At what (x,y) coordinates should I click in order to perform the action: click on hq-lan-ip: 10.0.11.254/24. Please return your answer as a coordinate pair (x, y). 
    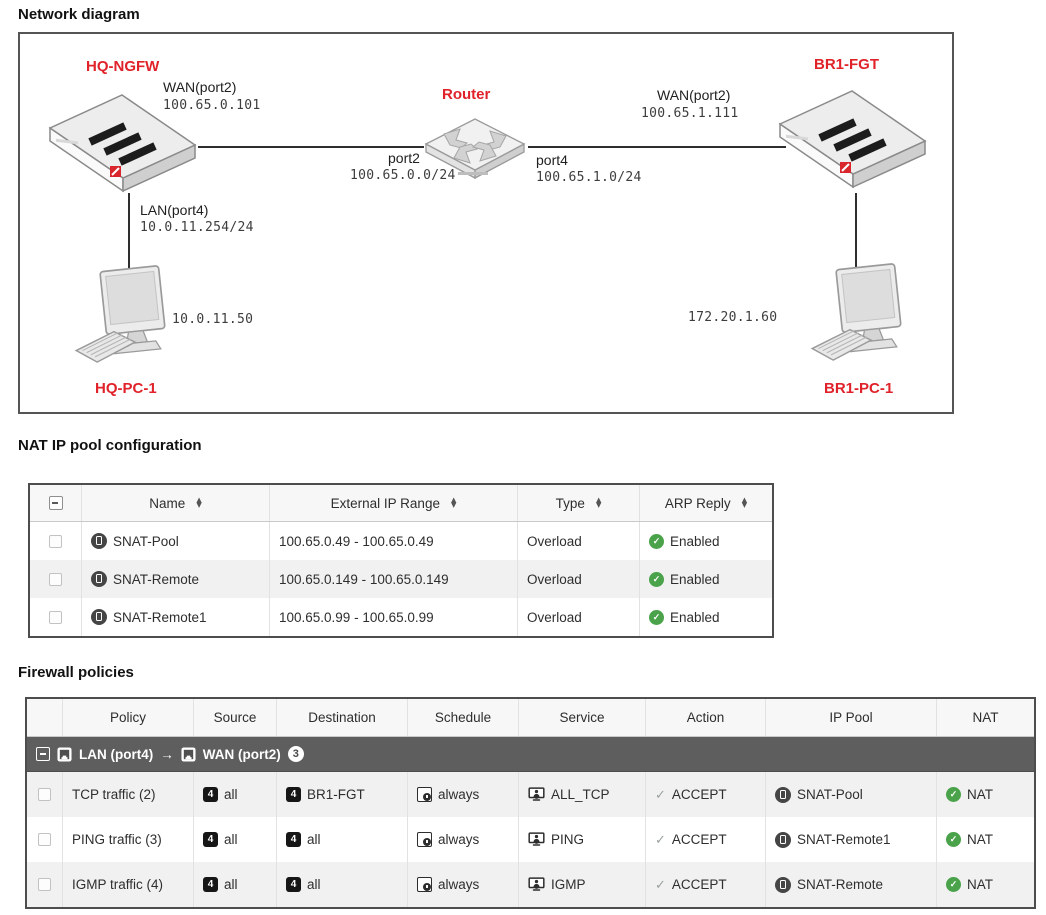
    Looking at the image, I should click on (197, 227).